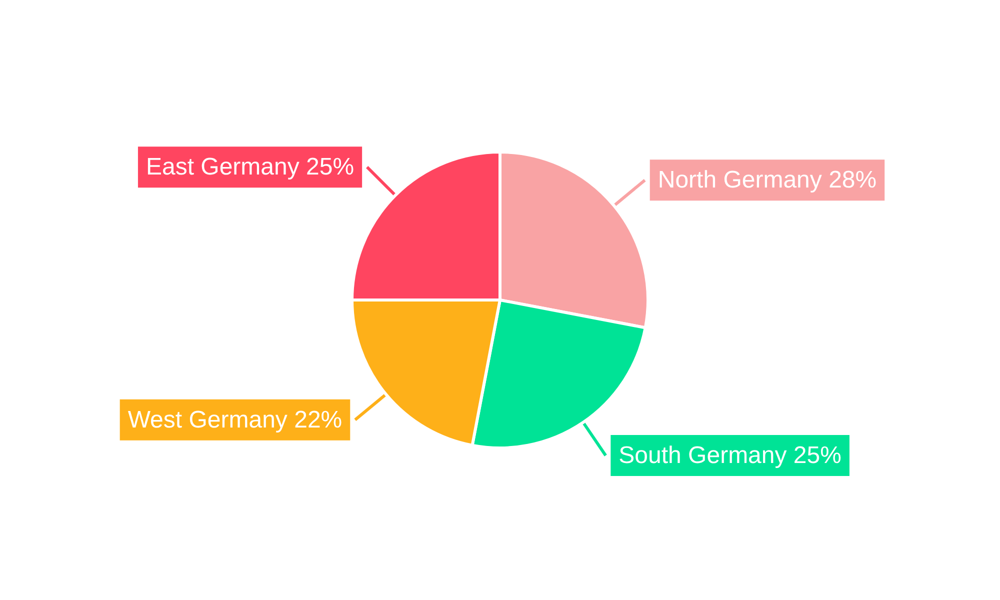 The height and width of the screenshot is (600, 1000). I want to click on slice-label: East Germany 25%, so click(250, 167).